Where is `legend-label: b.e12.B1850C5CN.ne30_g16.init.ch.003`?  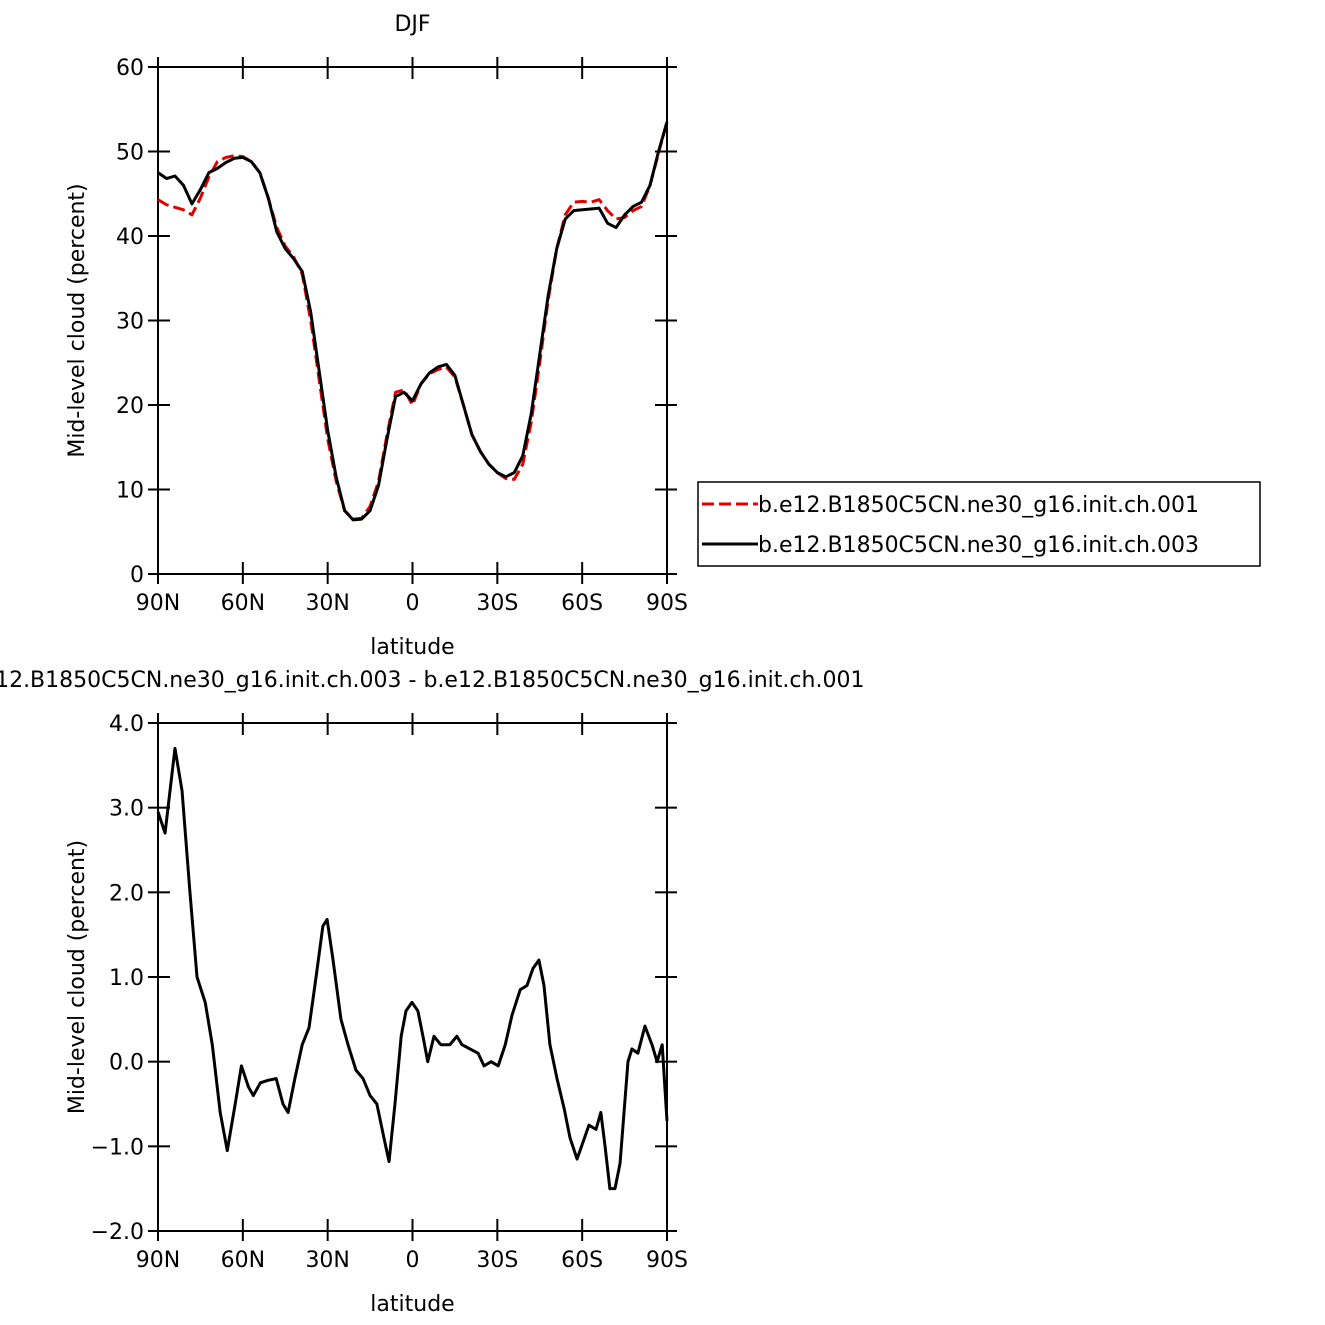
legend-label: b.e12.B1850C5CN.ne30_g16.init.ch.003 is located at coordinates (978, 545).